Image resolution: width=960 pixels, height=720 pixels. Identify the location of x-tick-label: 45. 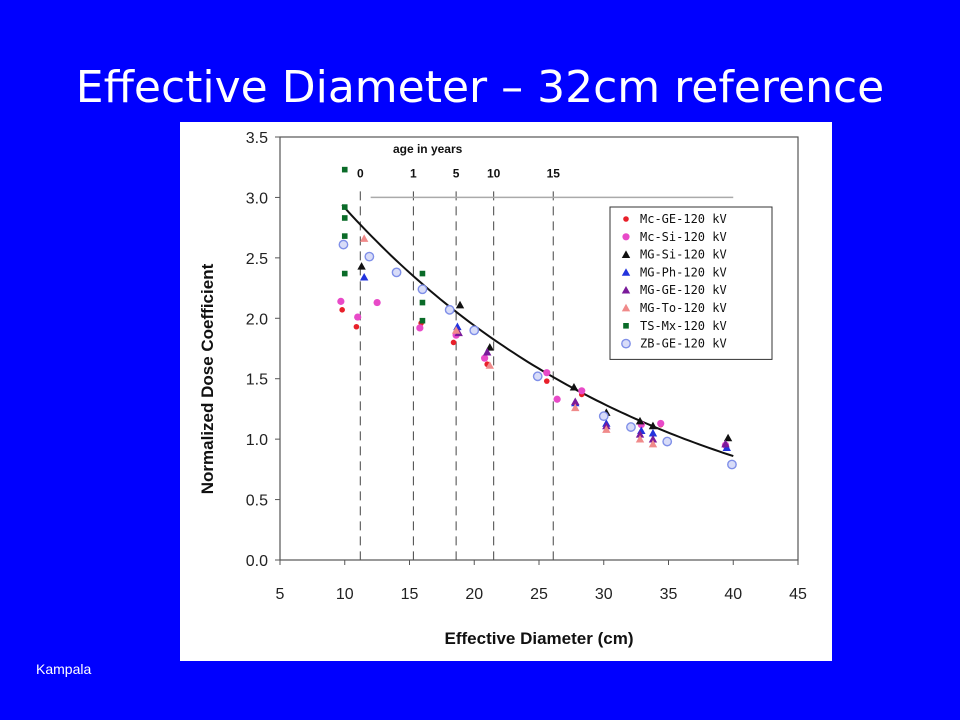
(798, 594).